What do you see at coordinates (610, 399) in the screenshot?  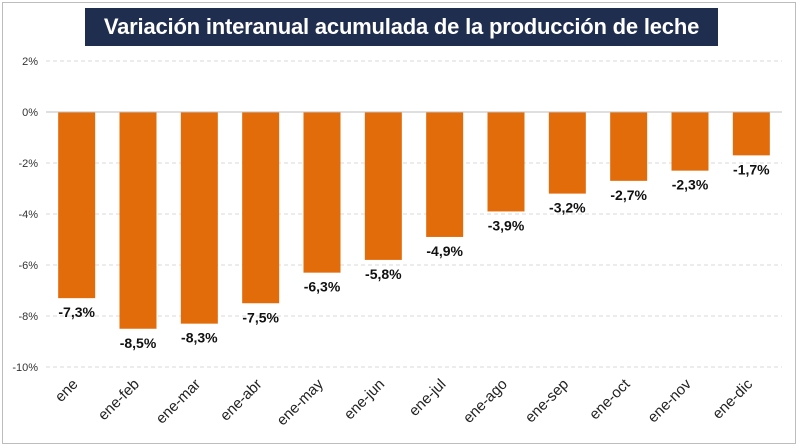 I see `x-tick-label: ene-oct` at bounding box center [610, 399].